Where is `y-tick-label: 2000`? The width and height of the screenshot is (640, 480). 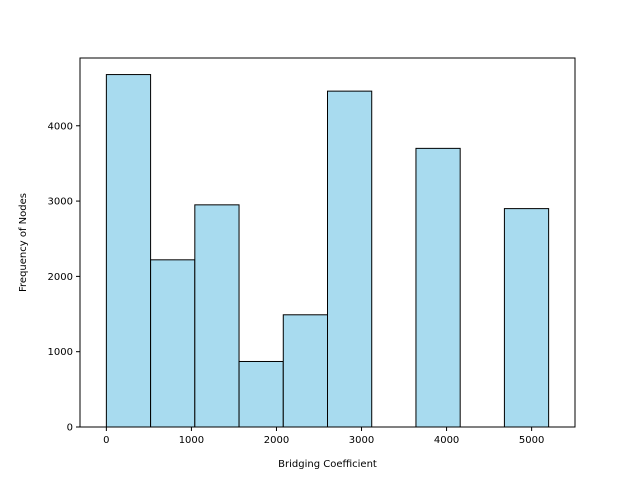 y-tick-label: 2000 is located at coordinates (60, 277).